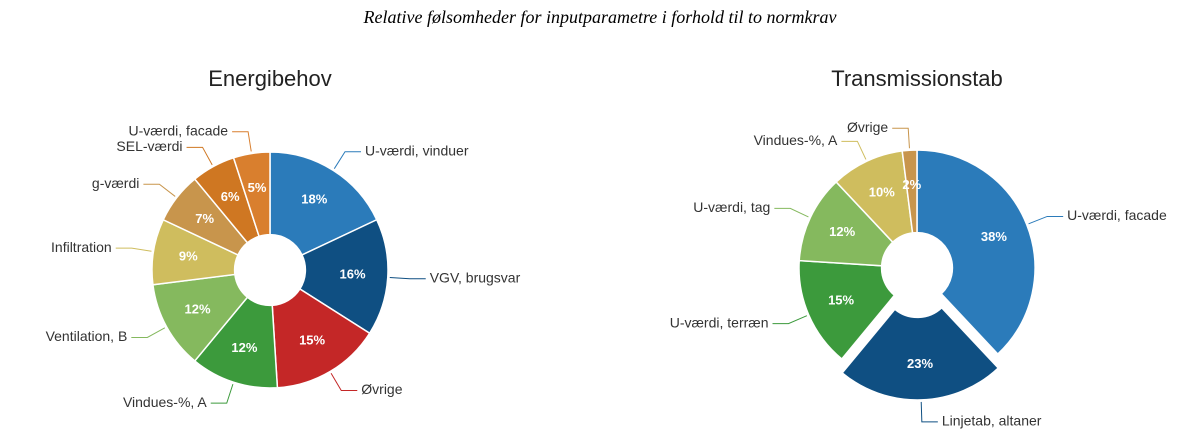 The width and height of the screenshot is (1199, 439). What do you see at coordinates (731, 207) in the screenshot?
I see `slice-label: U-værdi, tag` at bounding box center [731, 207].